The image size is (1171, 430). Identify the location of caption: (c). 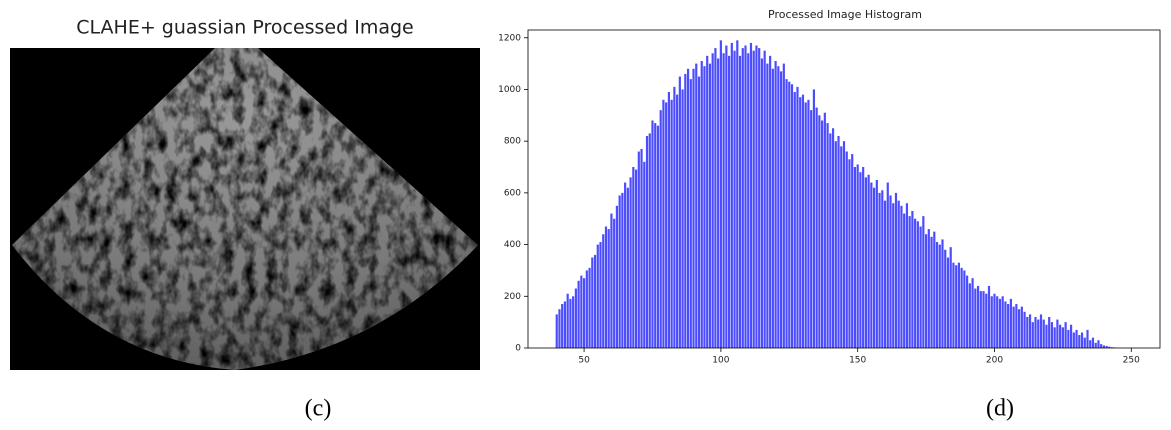
(318, 409).